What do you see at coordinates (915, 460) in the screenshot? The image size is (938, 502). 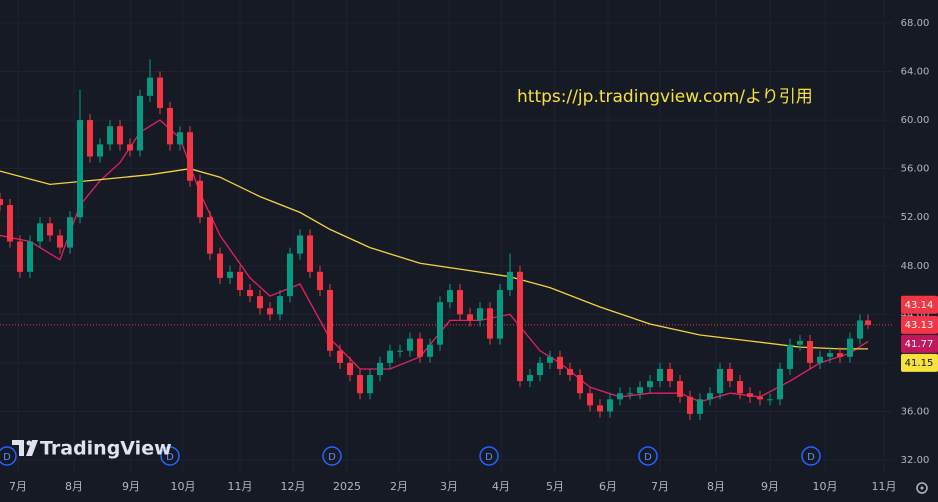 I see `y-tick-label: 32.00` at bounding box center [915, 460].